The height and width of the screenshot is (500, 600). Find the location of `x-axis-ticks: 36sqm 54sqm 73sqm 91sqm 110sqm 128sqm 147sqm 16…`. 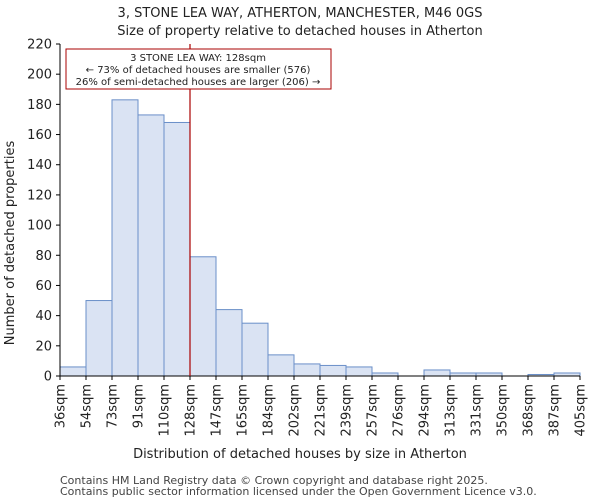

x-axis-ticks: 36sqm 54sqm 73sqm 91sqm 110sqm 128sqm 147sqm 16… is located at coordinates (321, 406).